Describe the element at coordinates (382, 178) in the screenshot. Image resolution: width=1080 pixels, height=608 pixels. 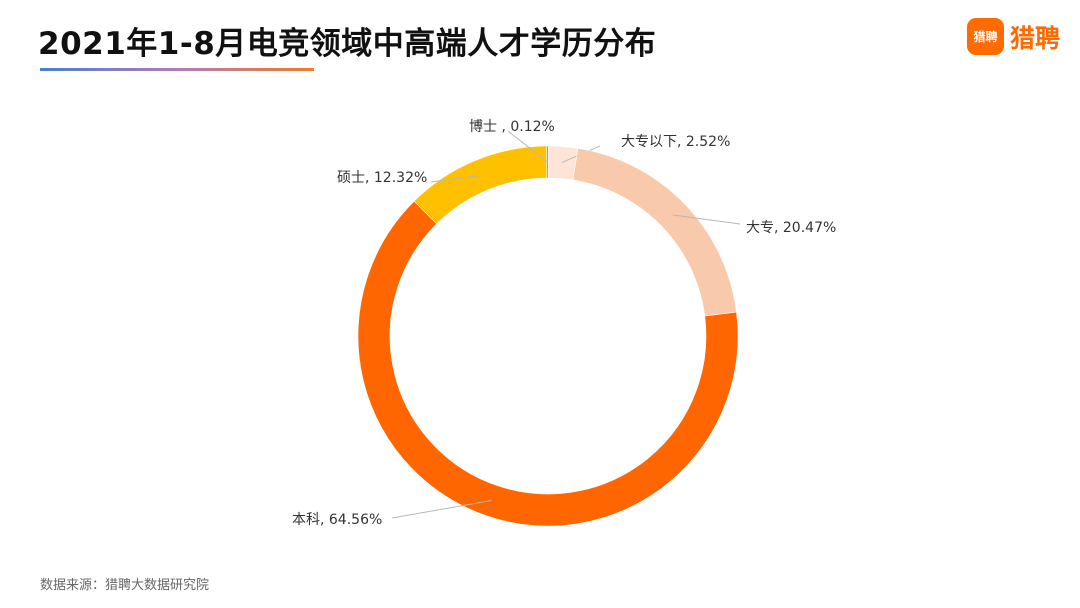
I see `slice-label-3: 硕士, 12.32%` at that location.